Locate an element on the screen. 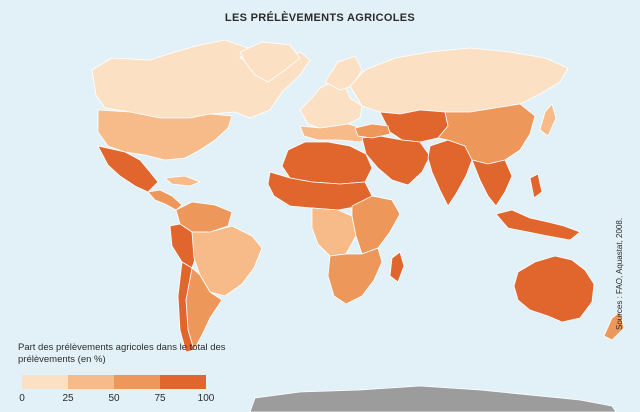 The height and width of the screenshot is (412, 640). region-usa is located at coordinates (165, 135).